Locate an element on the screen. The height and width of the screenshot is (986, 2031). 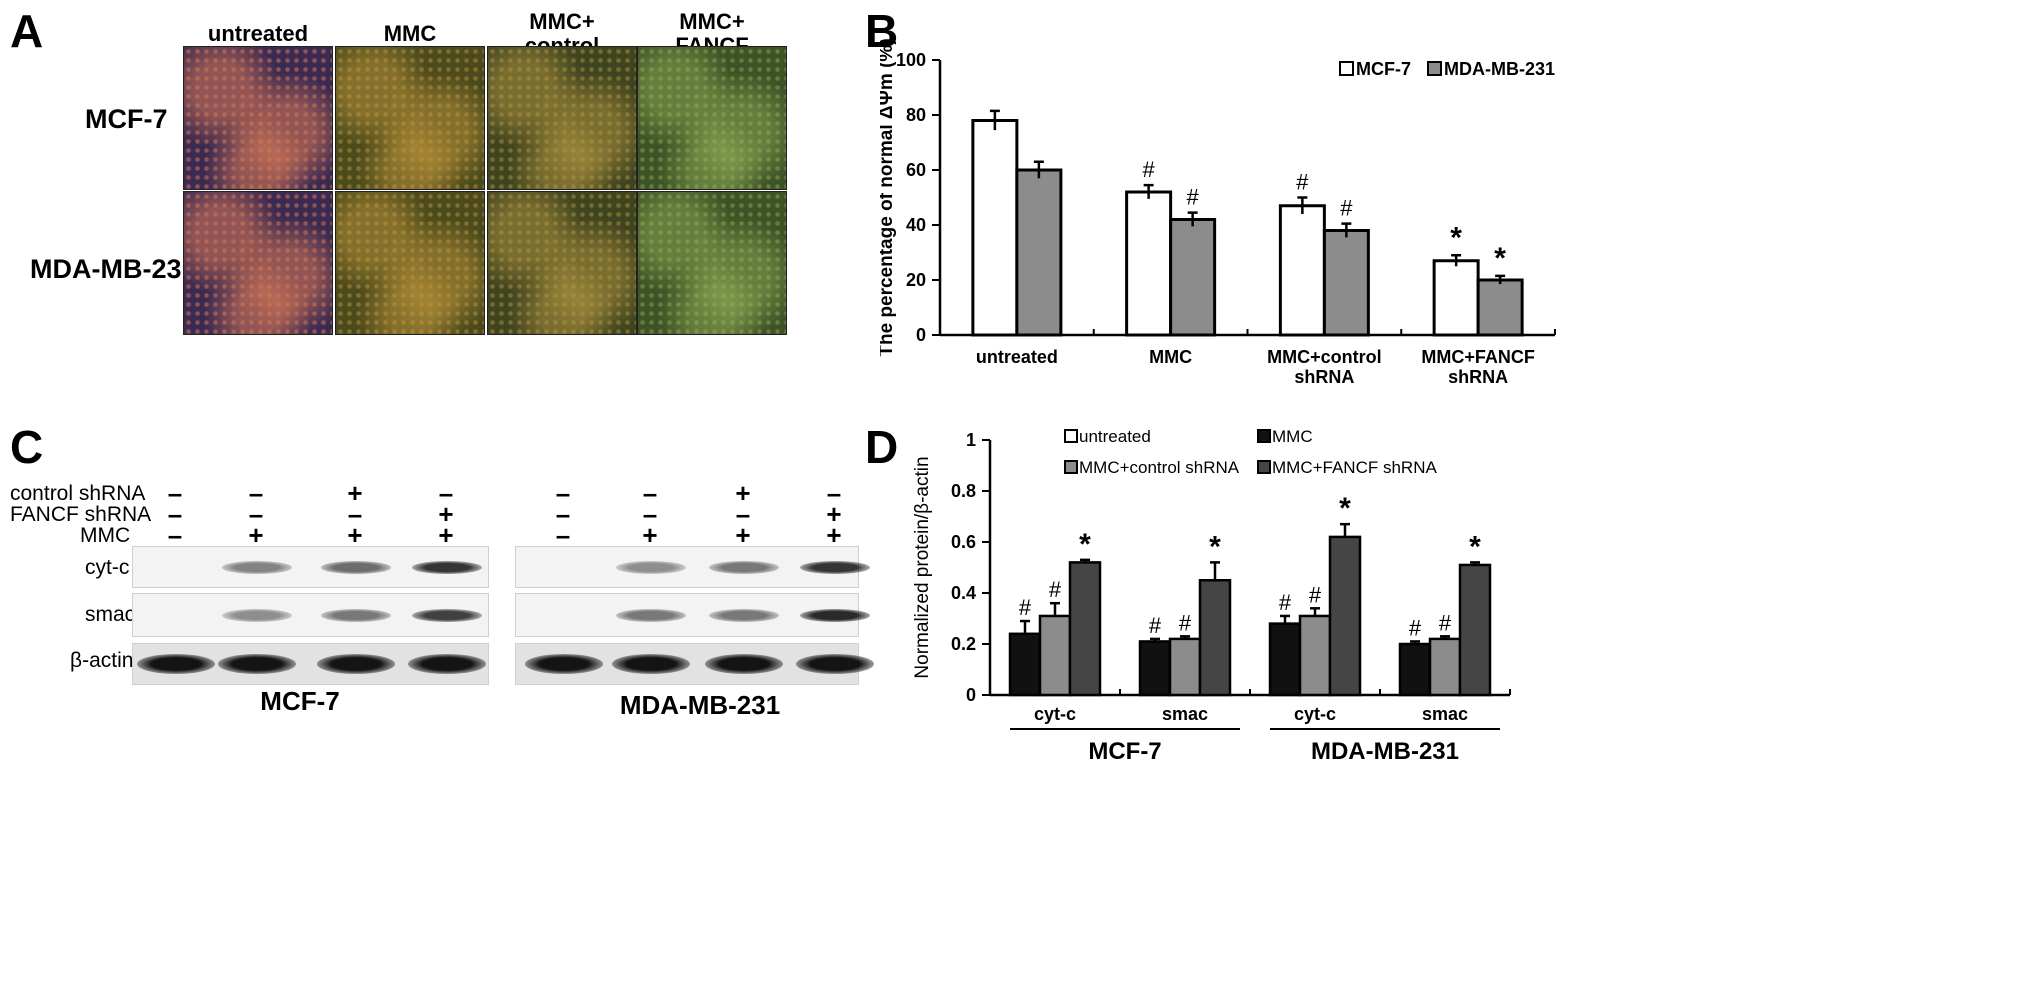
panel-a-letter: A is located at coordinates (27, 31).